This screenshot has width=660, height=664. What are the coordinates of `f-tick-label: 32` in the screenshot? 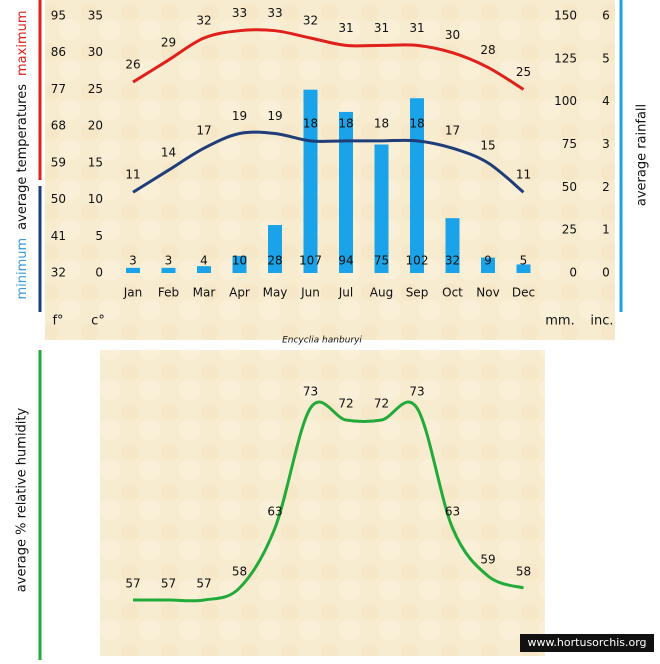 It's located at (58, 273).